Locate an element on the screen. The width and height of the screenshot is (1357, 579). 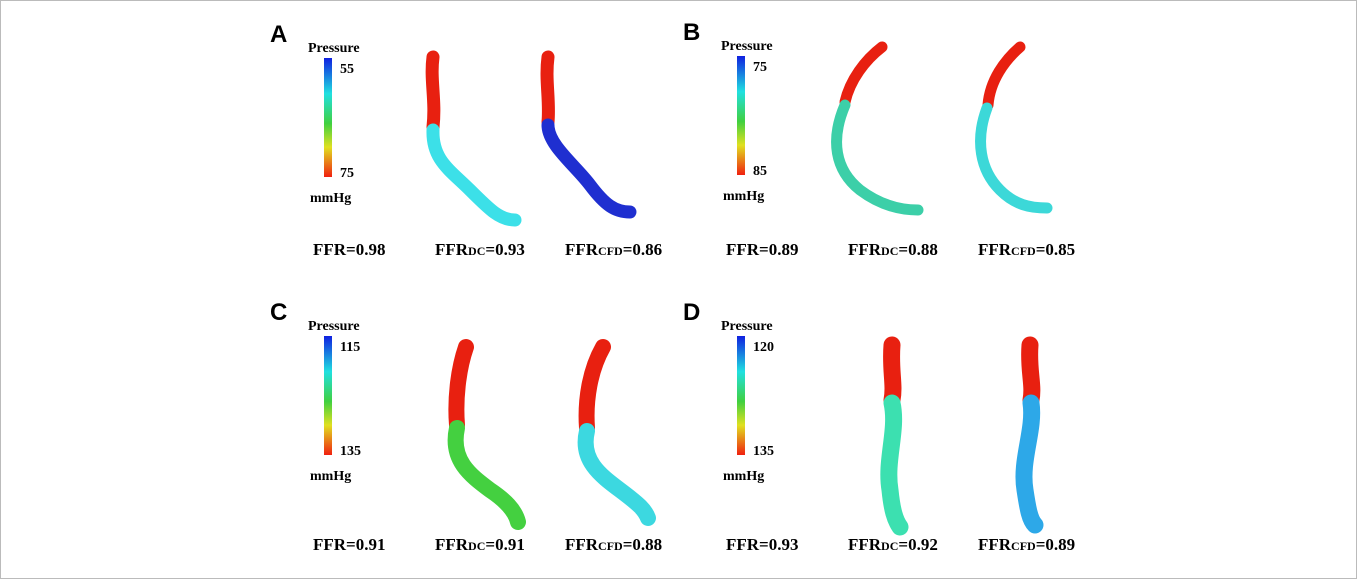
ffr-label: FFRDC=0.88 is located at coordinates (893, 249).